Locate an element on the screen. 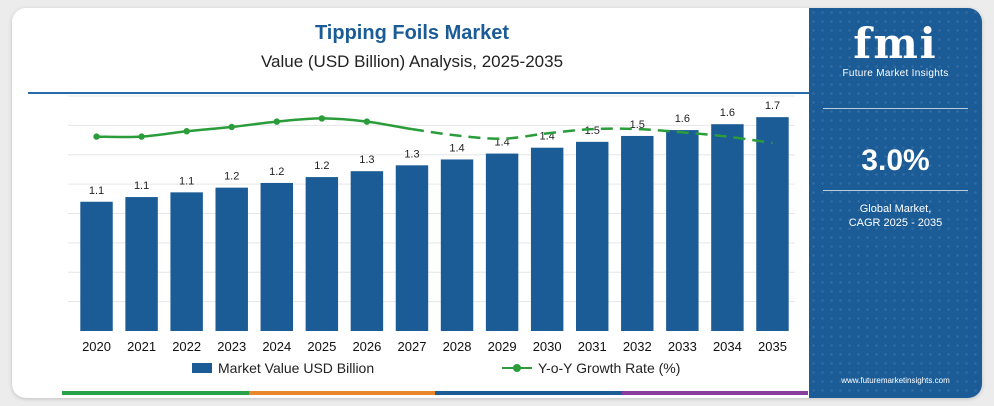 This screenshot has width=994, height=406. cagr-label-line2: CAGR 2025 - 2035 is located at coordinates (895, 223).